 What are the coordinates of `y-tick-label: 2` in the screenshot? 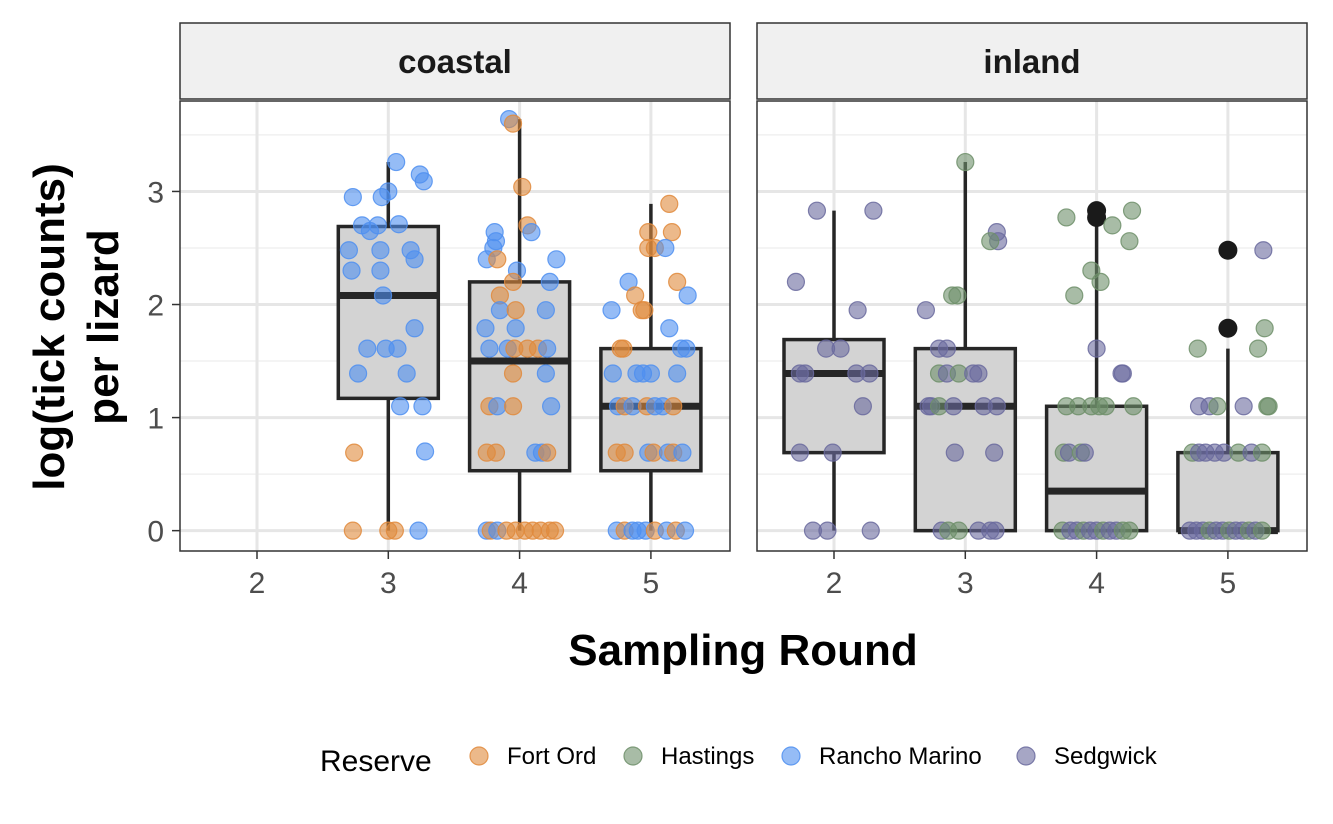 It's located at (155, 306).